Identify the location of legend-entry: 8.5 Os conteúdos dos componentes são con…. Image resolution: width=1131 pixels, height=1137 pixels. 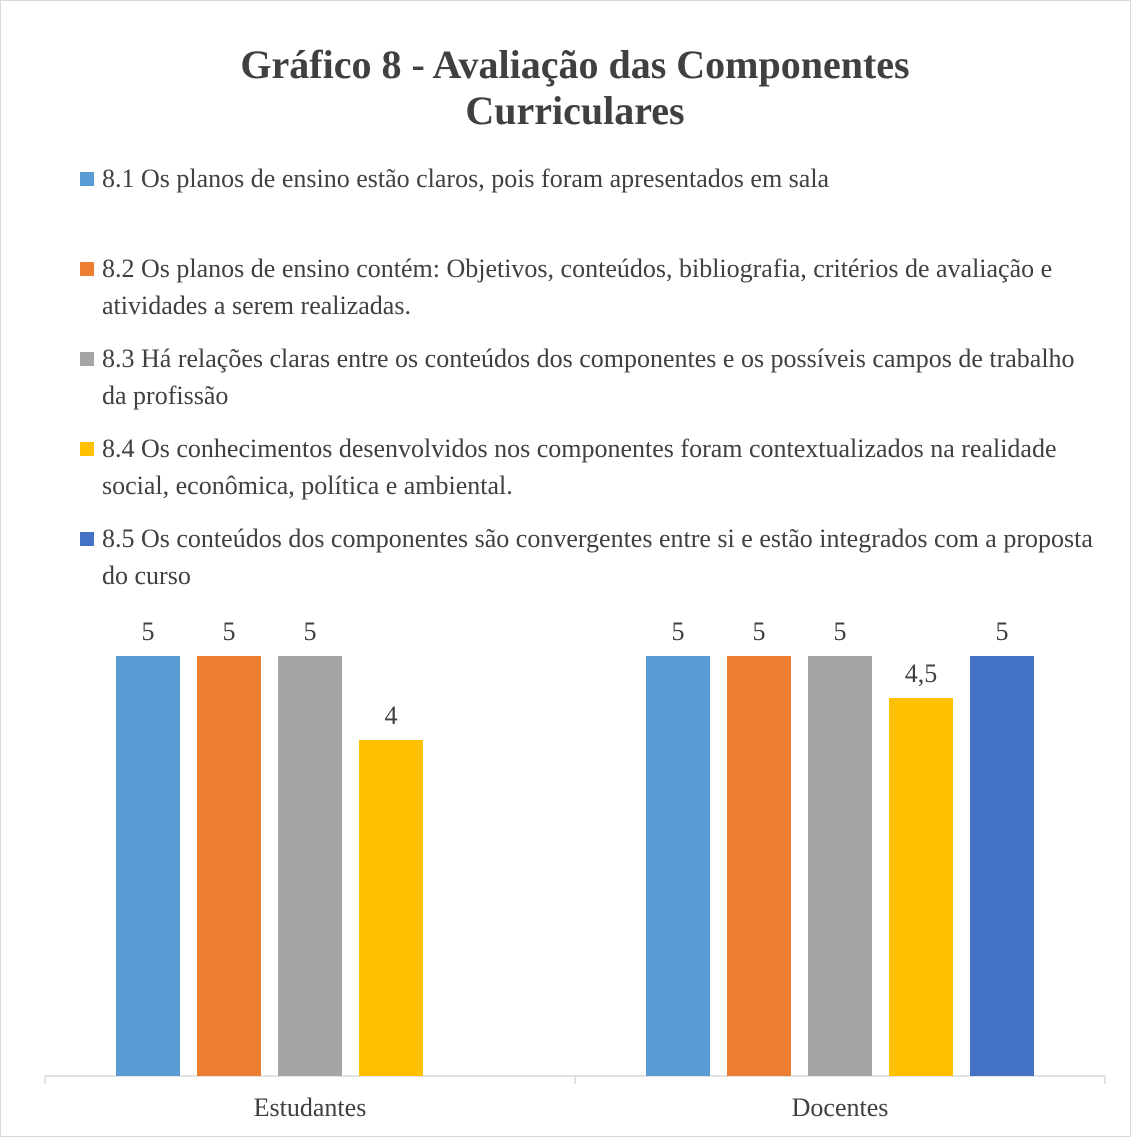
(590, 557).